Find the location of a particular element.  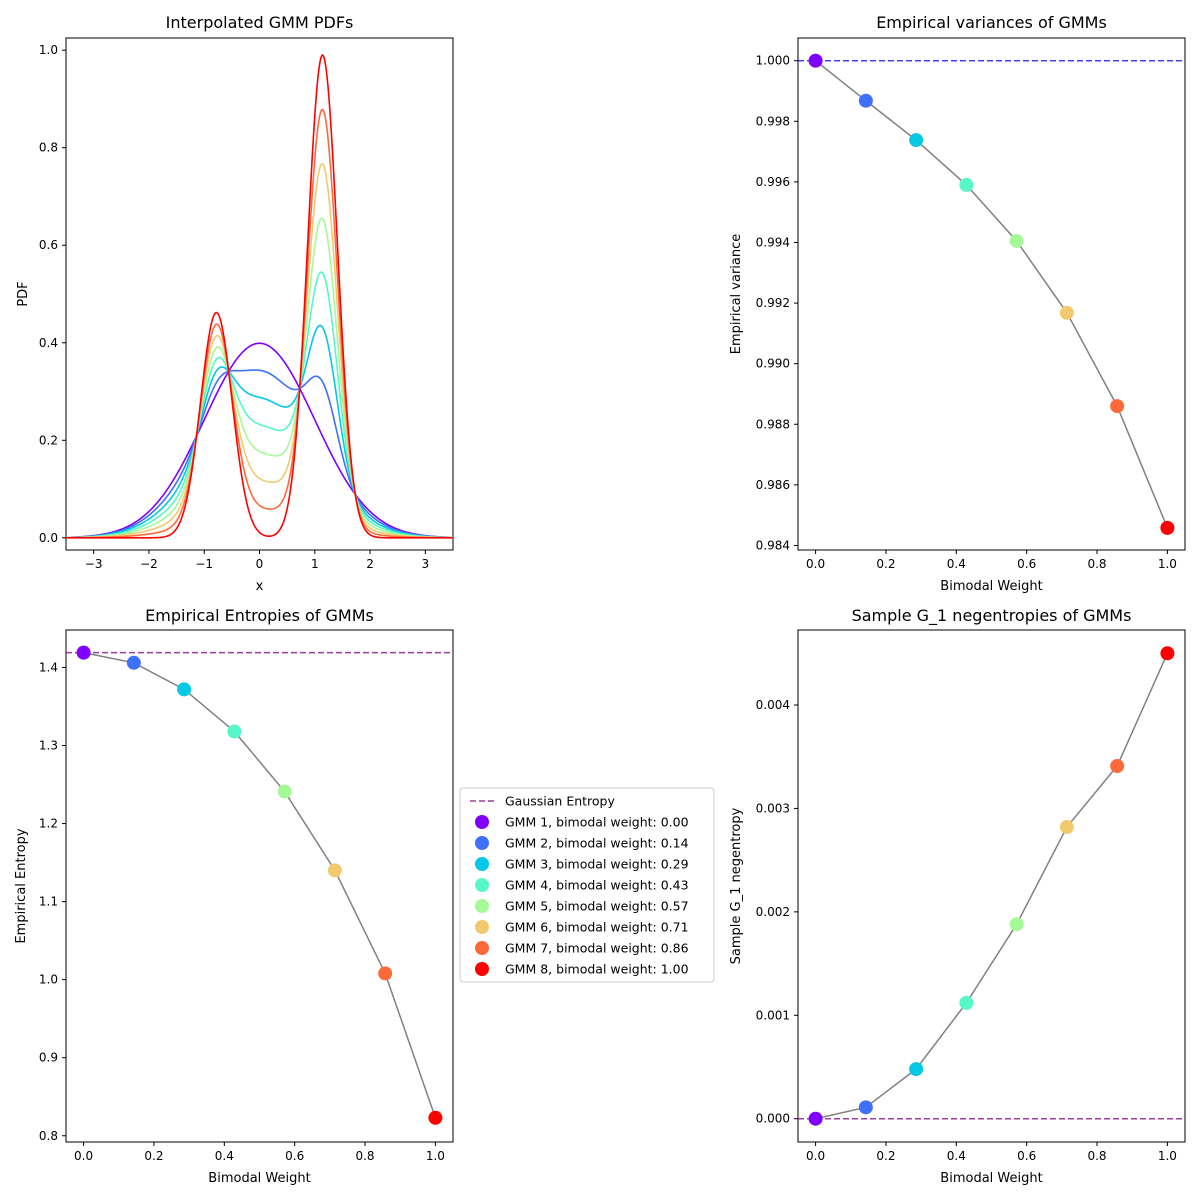

entropy-x-axis-label: Bimodal Weight is located at coordinates (259, 1178).